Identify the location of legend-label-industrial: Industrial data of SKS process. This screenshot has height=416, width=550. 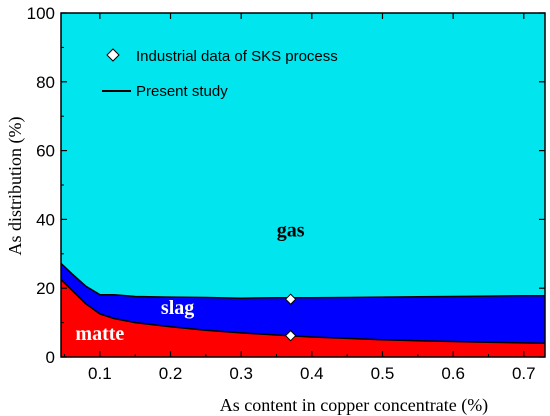
(237, 56).